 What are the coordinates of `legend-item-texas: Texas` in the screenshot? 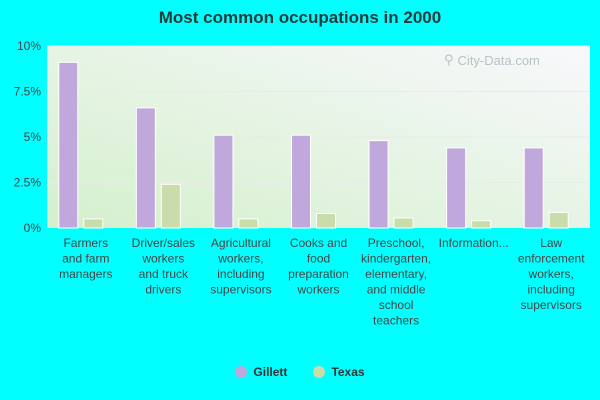 It's located at (339, 372).